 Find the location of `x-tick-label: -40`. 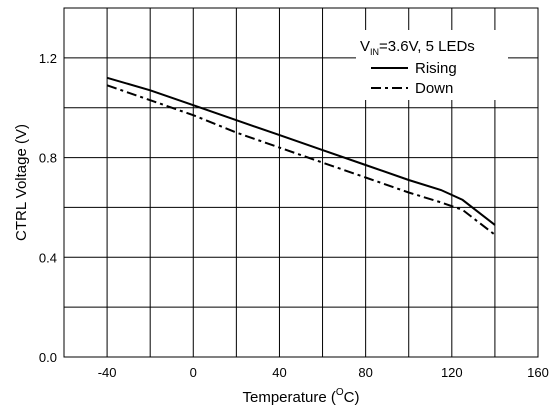

x-tick-label: -40 is located at coordinates (107, 372).